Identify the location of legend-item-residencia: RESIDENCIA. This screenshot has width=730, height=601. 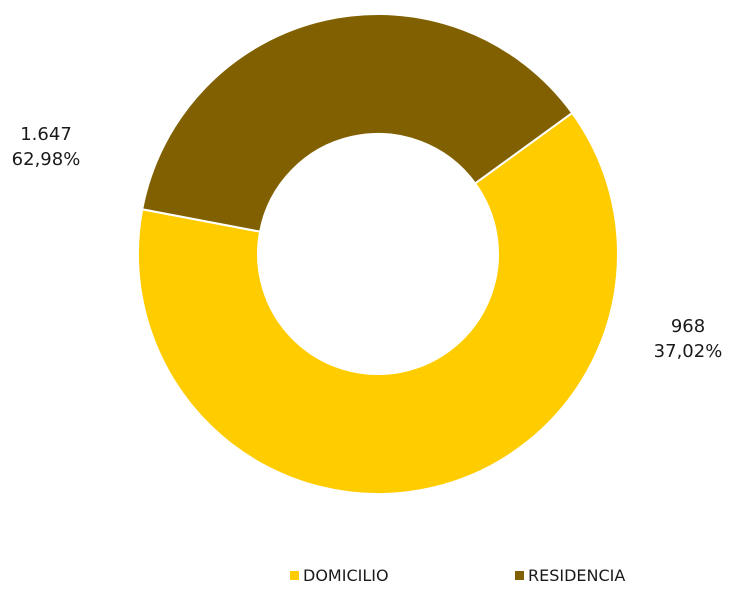
(570, 575).